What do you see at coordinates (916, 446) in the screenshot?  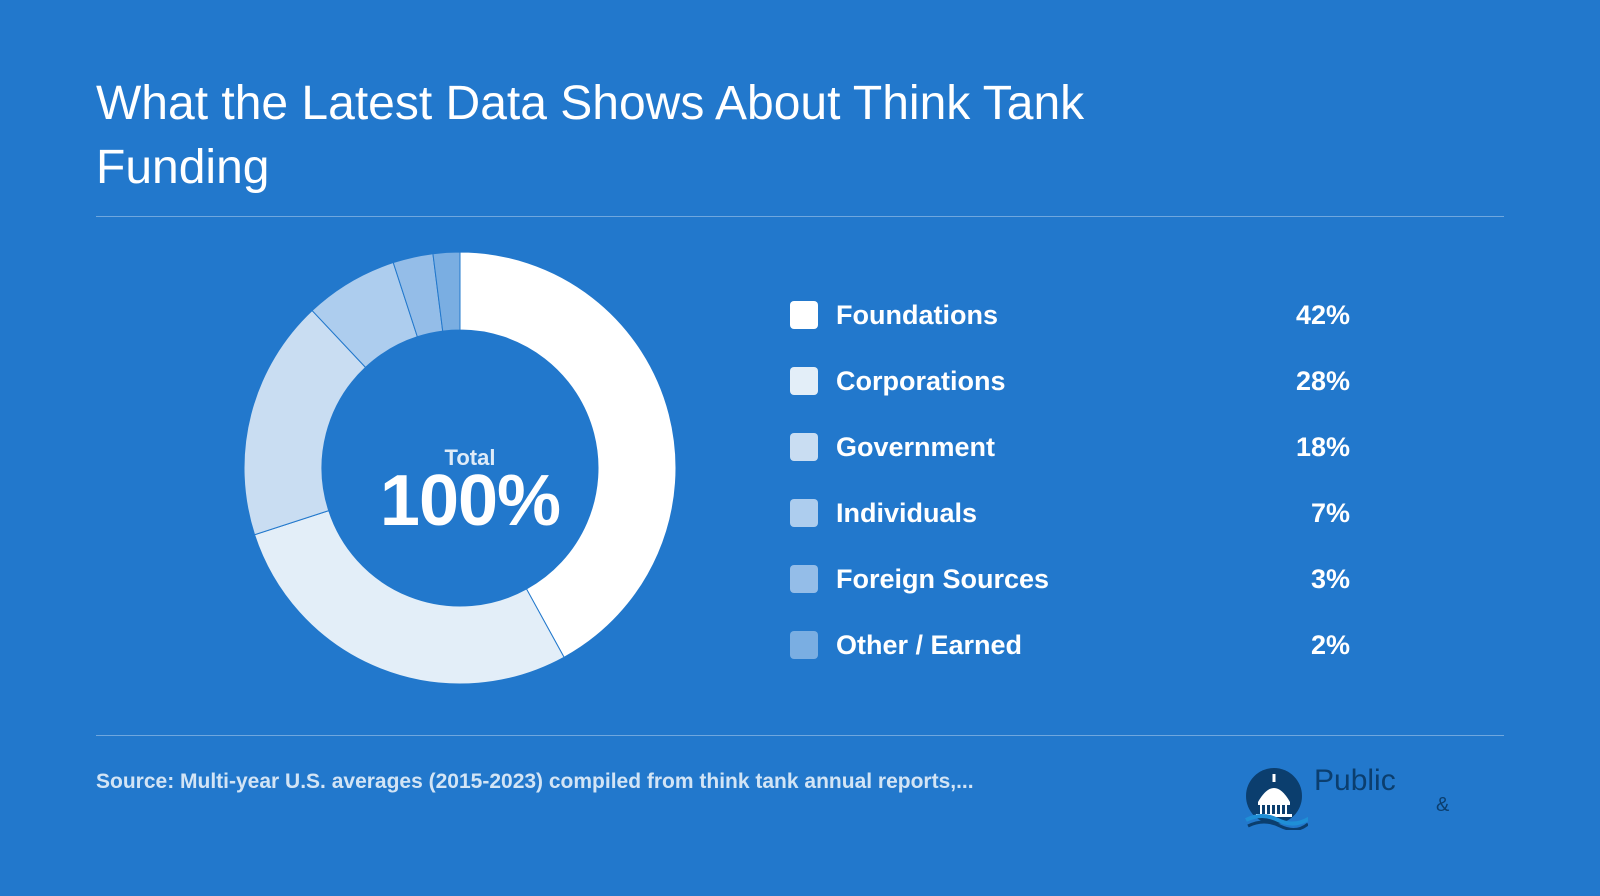 I see `legend-label: Government` at bounding box center [916, 446].